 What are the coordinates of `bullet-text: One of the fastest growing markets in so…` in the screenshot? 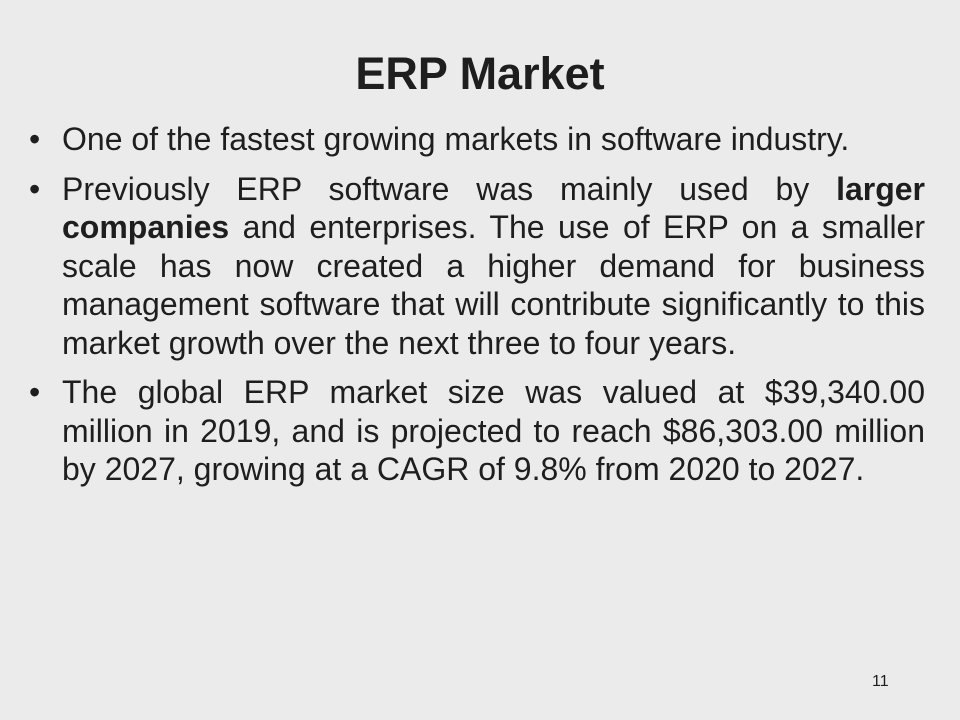 It's located at (456, 139).